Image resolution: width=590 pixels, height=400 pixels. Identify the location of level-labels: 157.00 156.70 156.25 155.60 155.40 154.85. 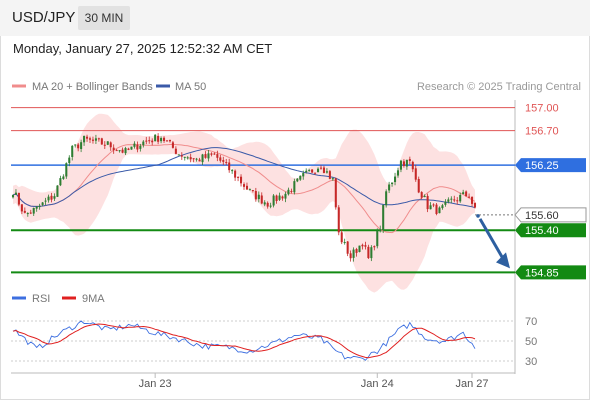
(550, 191).